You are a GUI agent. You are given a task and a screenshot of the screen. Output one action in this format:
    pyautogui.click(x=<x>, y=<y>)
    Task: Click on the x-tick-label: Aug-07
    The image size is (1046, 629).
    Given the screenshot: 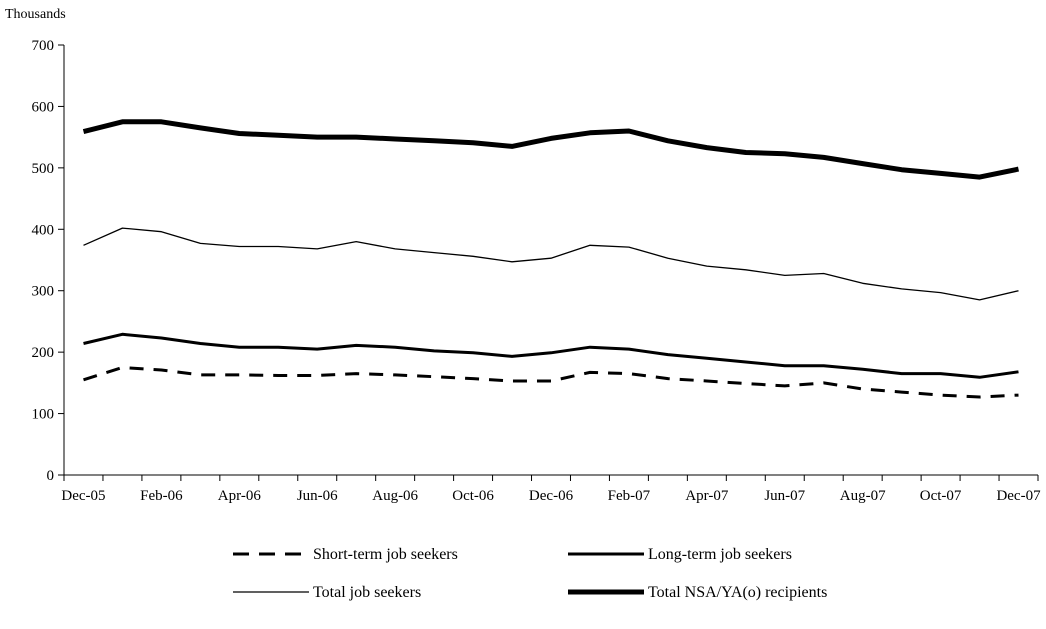 What is the action you would take?
    pyautogui.click(x=863, y=496)
    